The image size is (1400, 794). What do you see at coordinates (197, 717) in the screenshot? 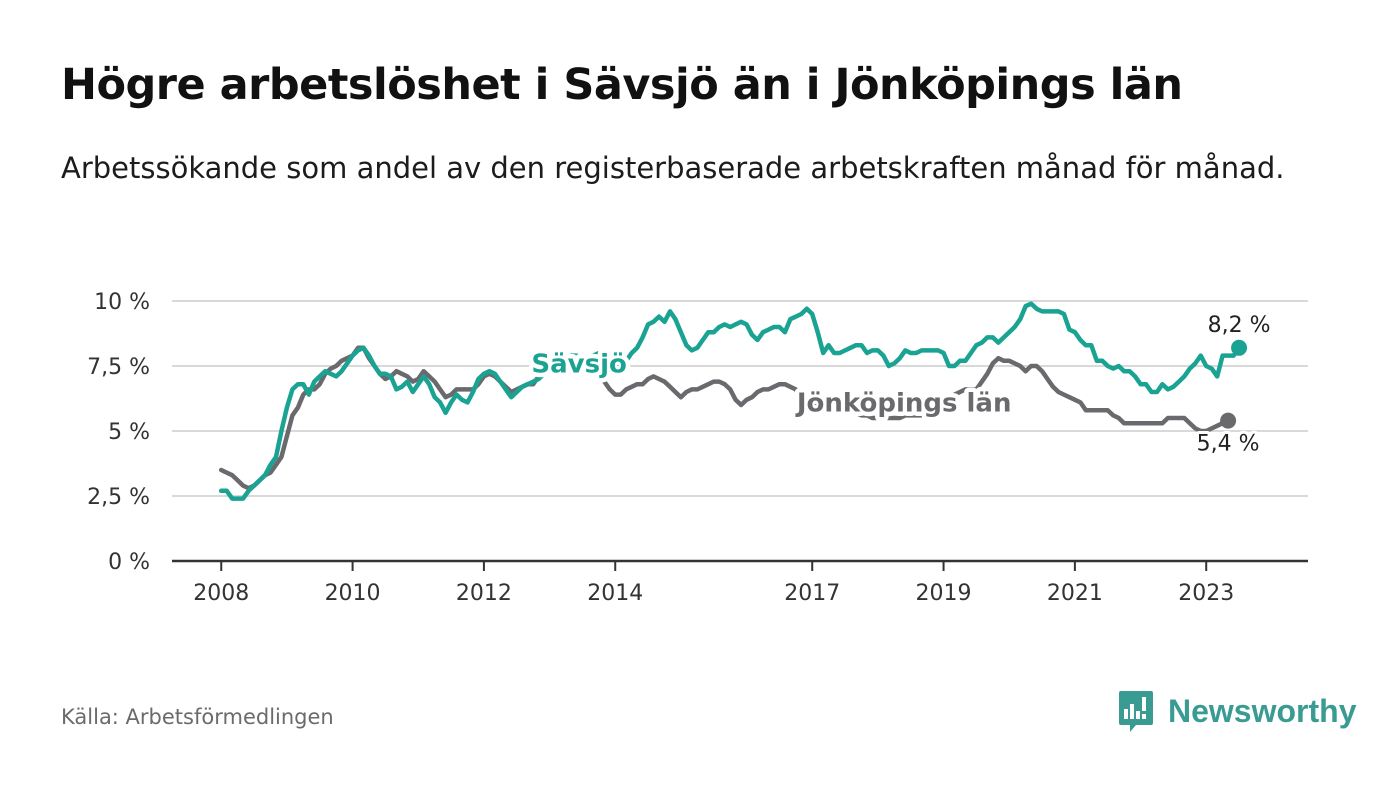
I see `source-note: Källa: Arbetsförmedlingen` at bounding box center [197, 717].